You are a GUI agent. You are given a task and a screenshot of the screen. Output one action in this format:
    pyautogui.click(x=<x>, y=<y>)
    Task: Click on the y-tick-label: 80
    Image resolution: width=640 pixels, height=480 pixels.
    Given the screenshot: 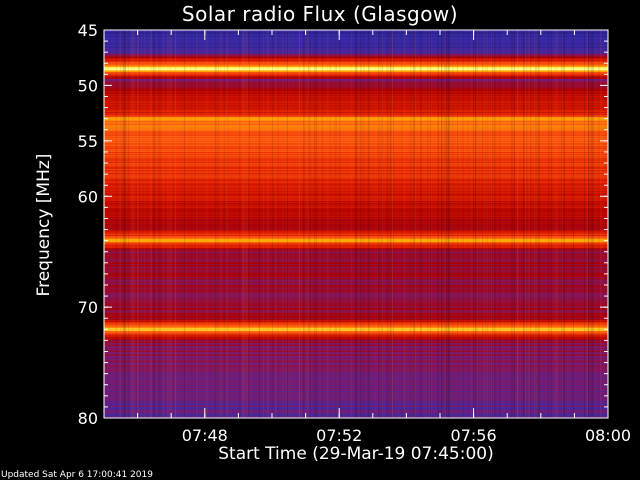 What is the action you would take?
    pyautogui.click(x=88, y=418)
    